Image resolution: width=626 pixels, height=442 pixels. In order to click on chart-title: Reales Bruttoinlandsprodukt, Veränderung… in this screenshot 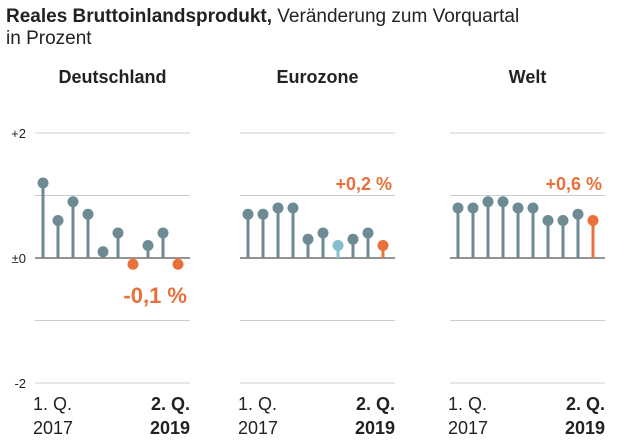, I will do `click(262, 16)`.